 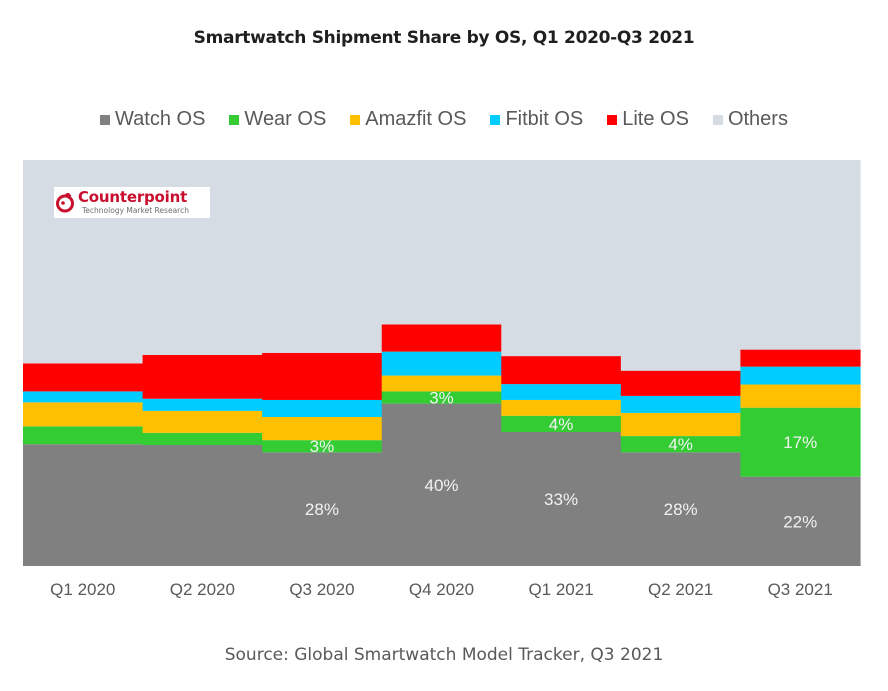 What do you see at coordinates (495, 119) in the screenshot?
I see `legend-swatch-fitbit-os` at bounding box center [495, 119].